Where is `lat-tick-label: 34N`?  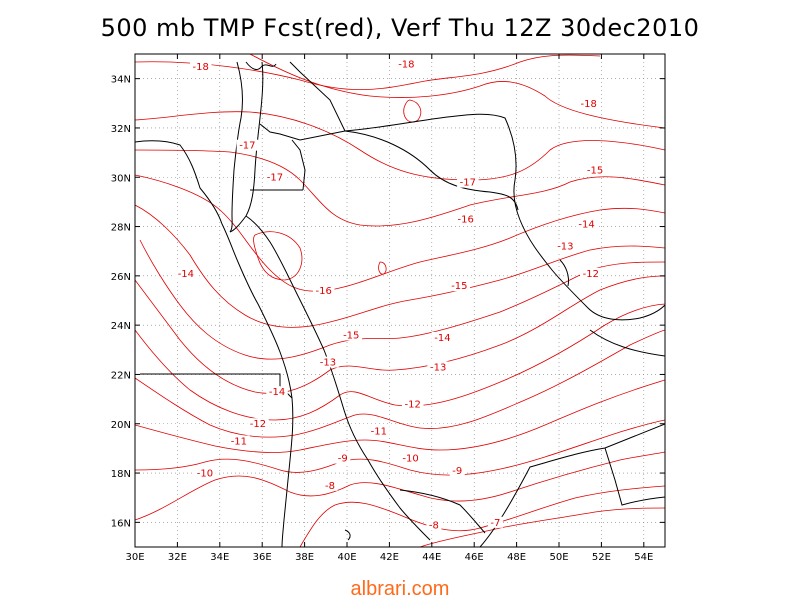 lat-tick-label: 34N is located at coordinates (121, 80).